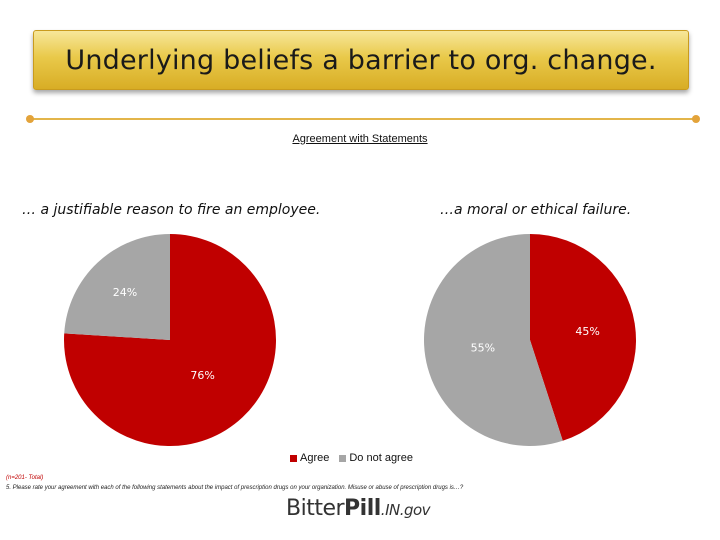  What do you see at coordinates (202, 375) in the screenshot?
I see `pie-slice-label-agree: 76%` at bounding box center [202, 375].